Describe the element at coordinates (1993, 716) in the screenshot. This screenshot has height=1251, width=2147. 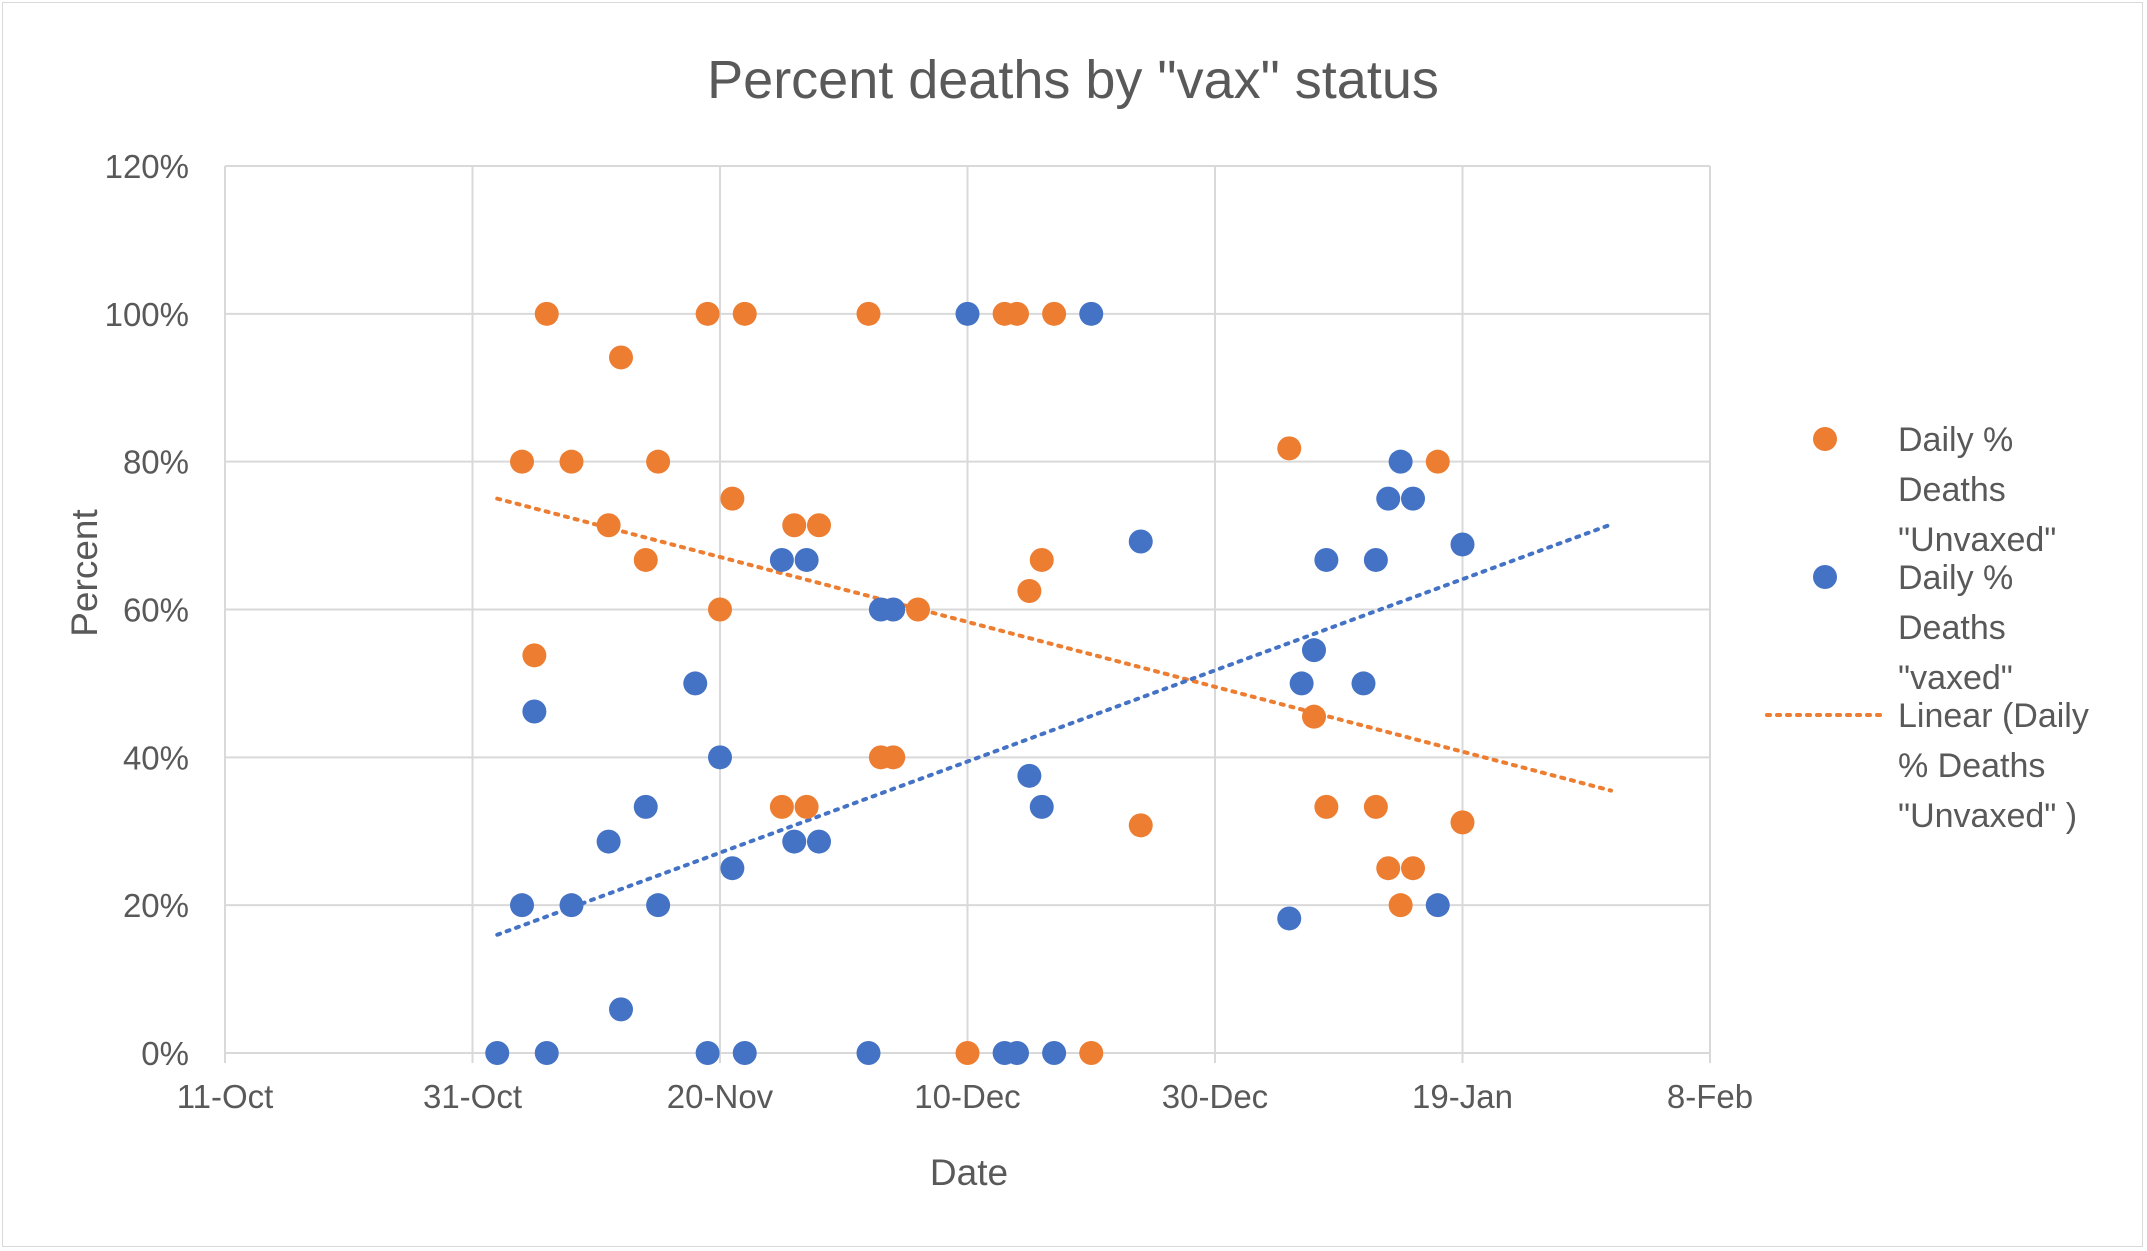
I see `legend-label-trendline-unvaxed: Linear (Daily` at that location.